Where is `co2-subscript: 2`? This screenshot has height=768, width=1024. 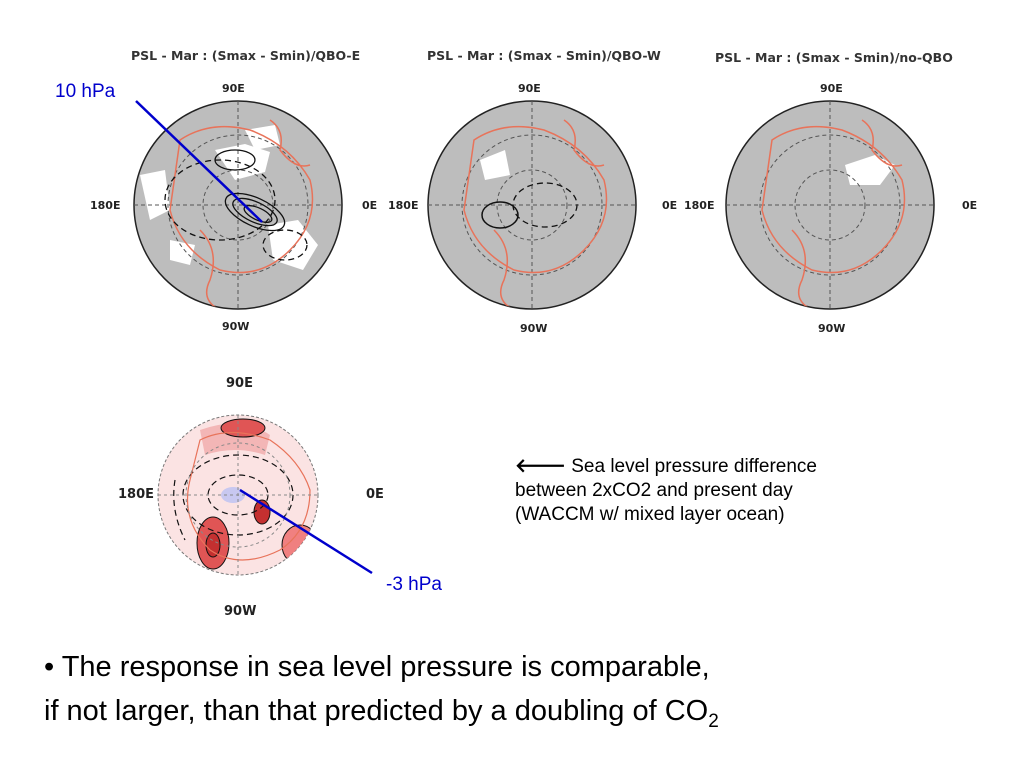 co2-subscript: 2 is located at coordinates (713, 721).